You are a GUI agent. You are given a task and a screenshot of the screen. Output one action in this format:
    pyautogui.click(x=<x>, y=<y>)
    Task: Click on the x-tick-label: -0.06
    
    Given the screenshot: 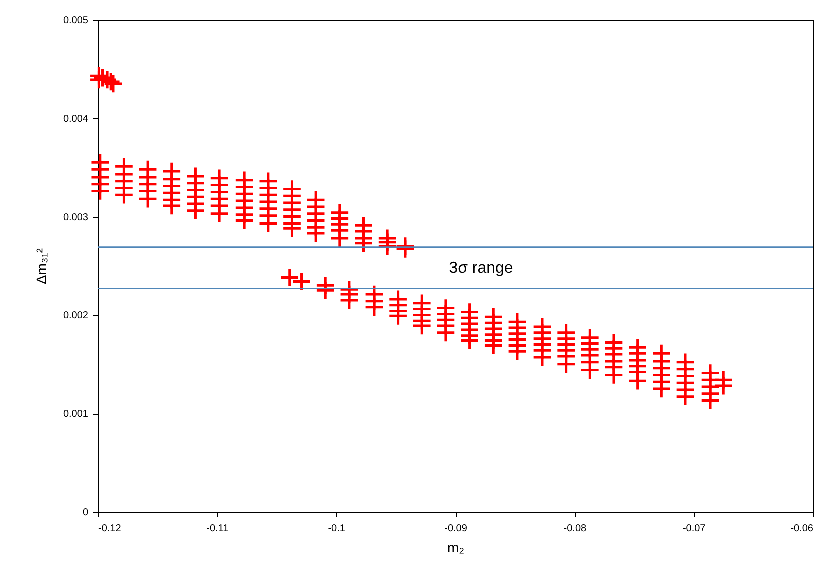 What is the action you would take?
    pyautogui.click(x=802, y=529)
    